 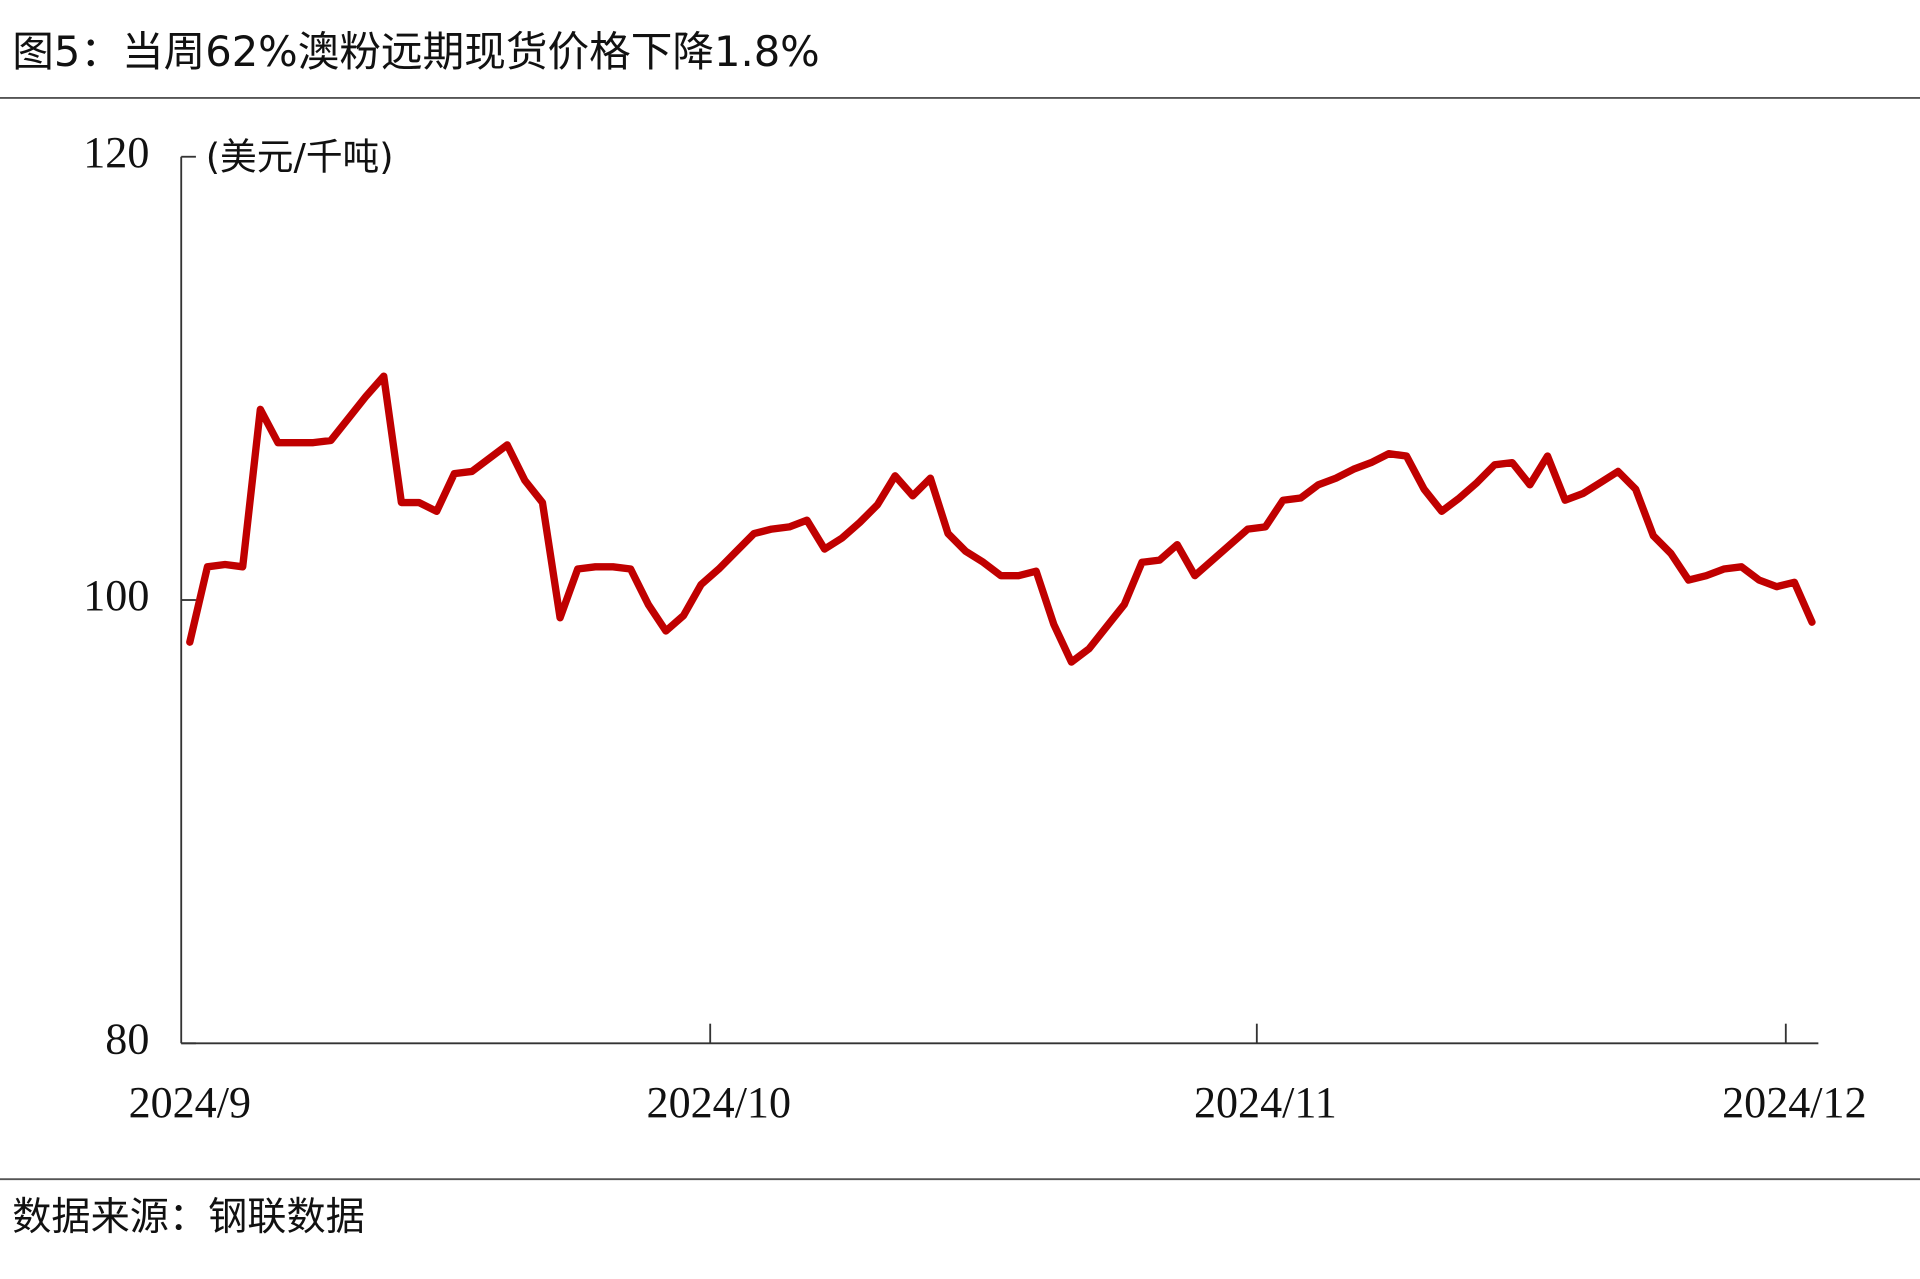 I want to click on x-tick-label: 2024/9, so click(x=190, y=1102).